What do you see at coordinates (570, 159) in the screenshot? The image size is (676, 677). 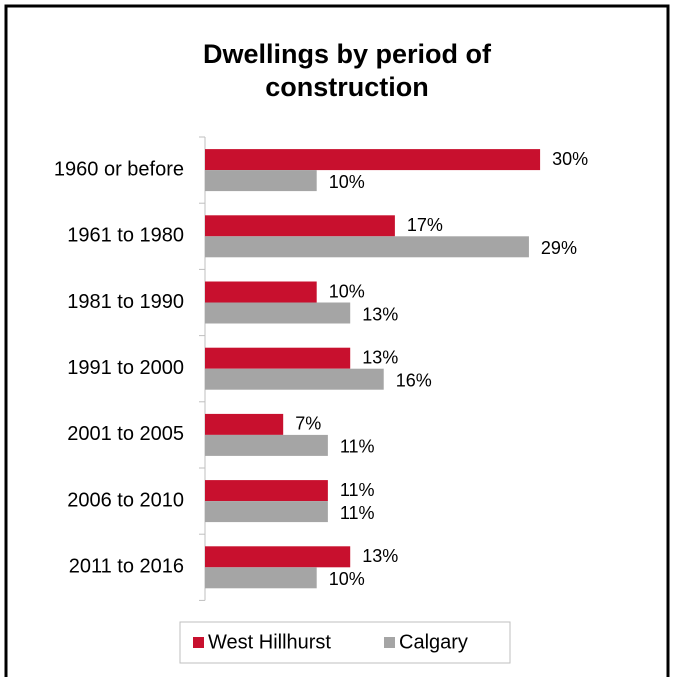 I see `data-label: 30%` at bounding box center [570, 159].